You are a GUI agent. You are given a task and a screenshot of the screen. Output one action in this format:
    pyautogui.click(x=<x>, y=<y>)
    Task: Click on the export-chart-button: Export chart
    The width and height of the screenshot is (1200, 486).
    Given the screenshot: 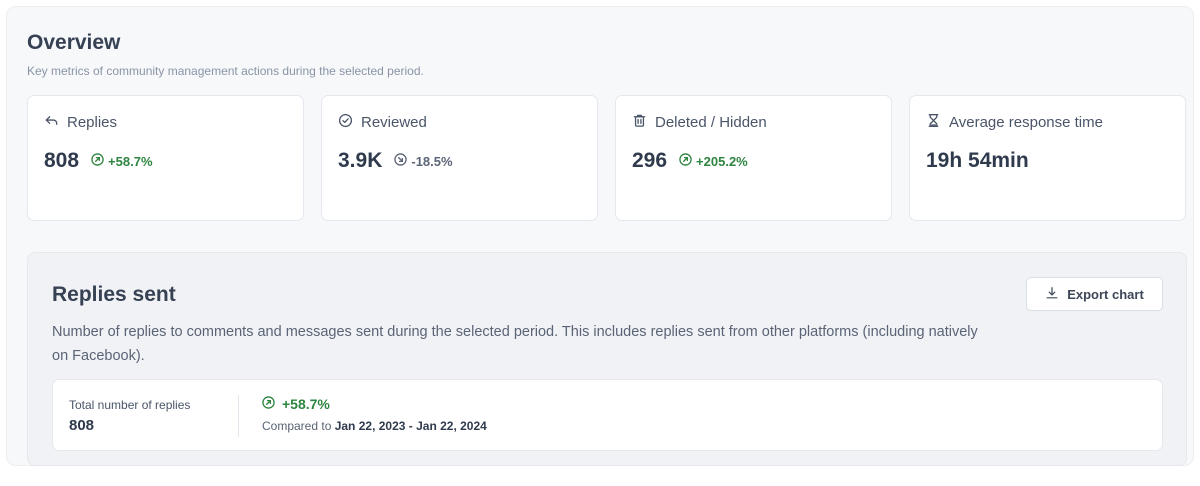 What is the action you would take?
    pyautogui.click(x=1094, y=294)
    